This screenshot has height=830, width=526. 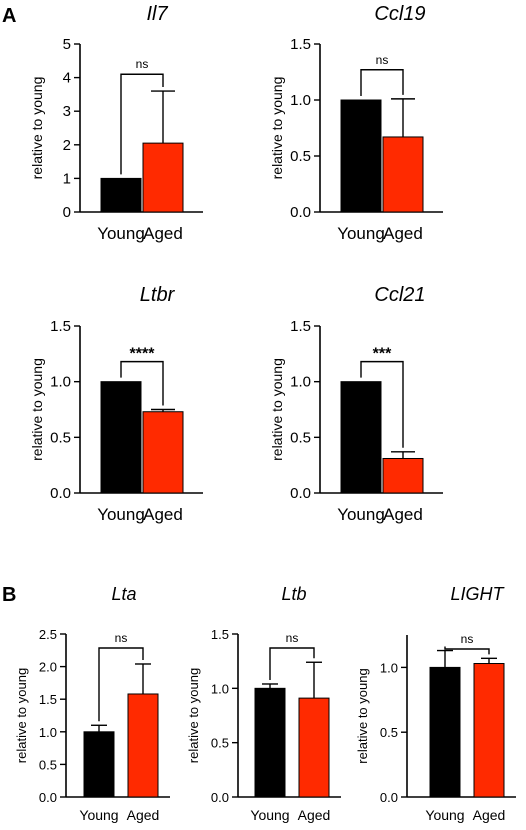 What do you see at coordinates (123, 594) in the screenshot?
I see `chart-title: Lta` at bounding box center [123, 594].